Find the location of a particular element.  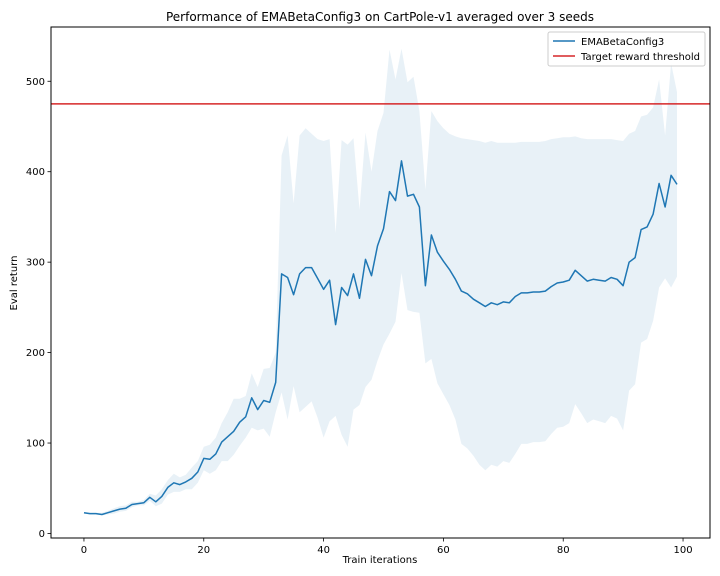

y-tick-label: 0 is located at coordinates (42, 534).